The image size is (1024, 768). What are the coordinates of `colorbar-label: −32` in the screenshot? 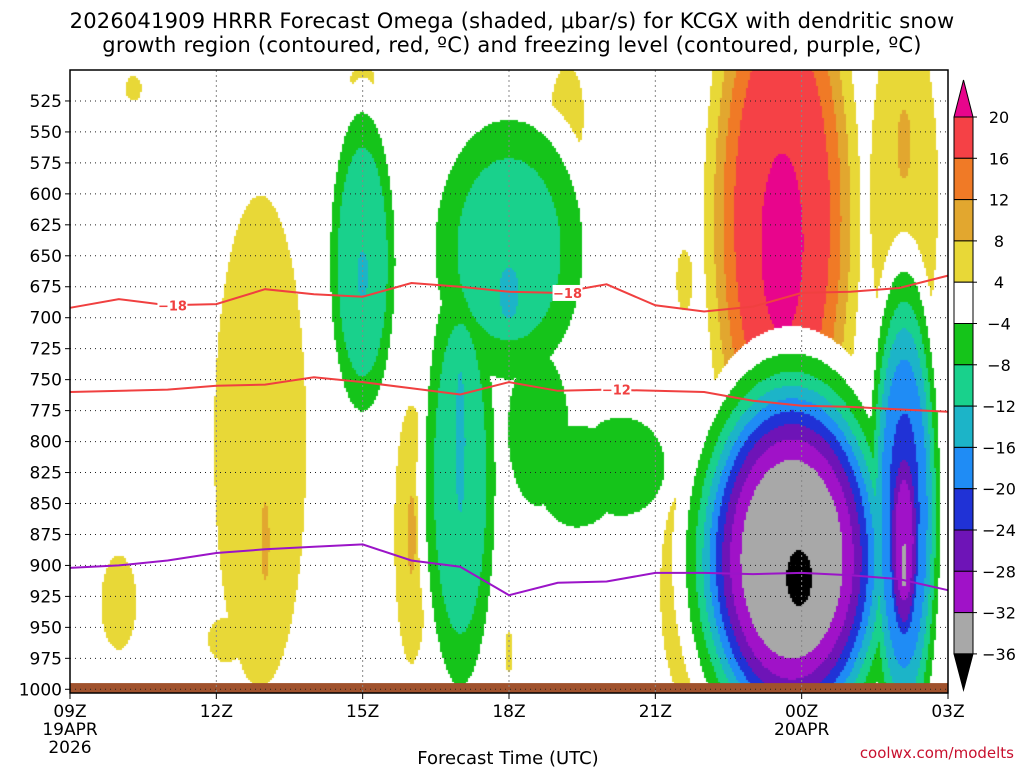 It's located at (999, 613).